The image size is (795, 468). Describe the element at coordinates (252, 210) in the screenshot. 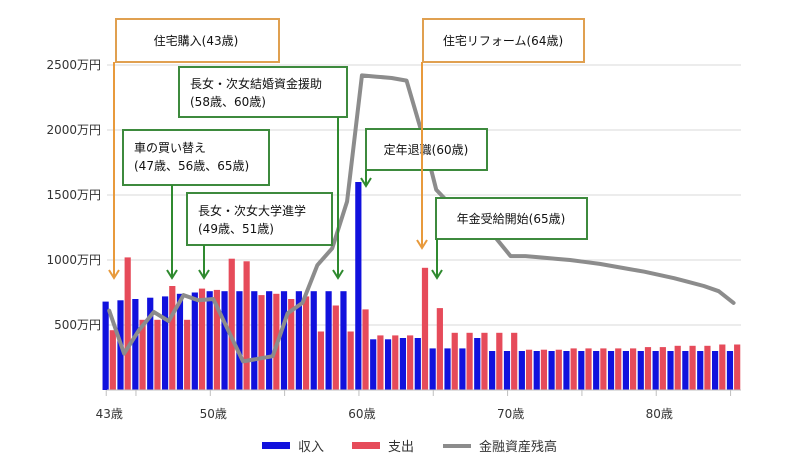

I see `callout-text: 長女・次女大学進学` at that location.